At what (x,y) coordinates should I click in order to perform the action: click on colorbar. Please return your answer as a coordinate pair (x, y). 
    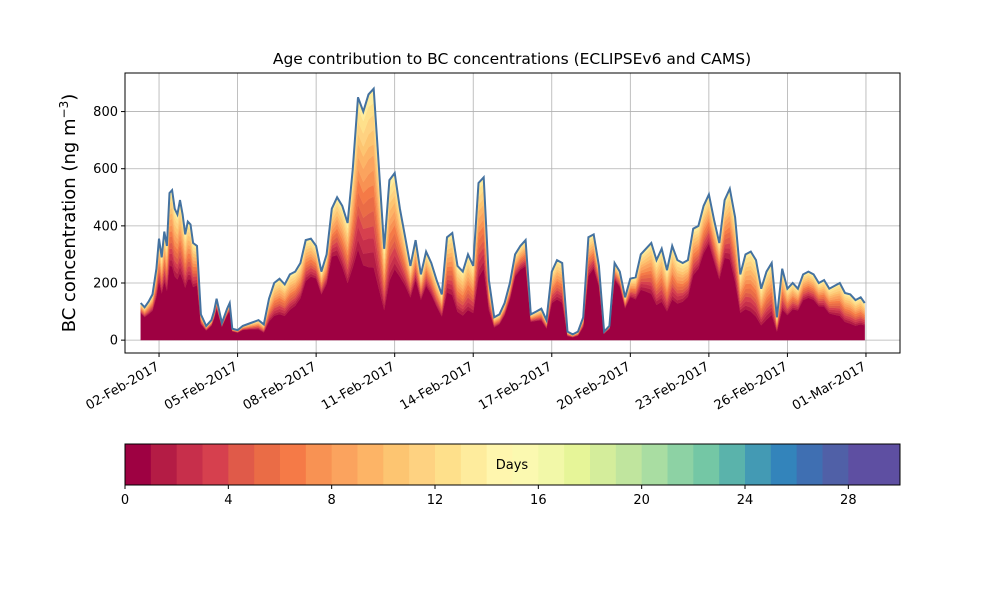
    Looking at the image, I should click on (512, 464).